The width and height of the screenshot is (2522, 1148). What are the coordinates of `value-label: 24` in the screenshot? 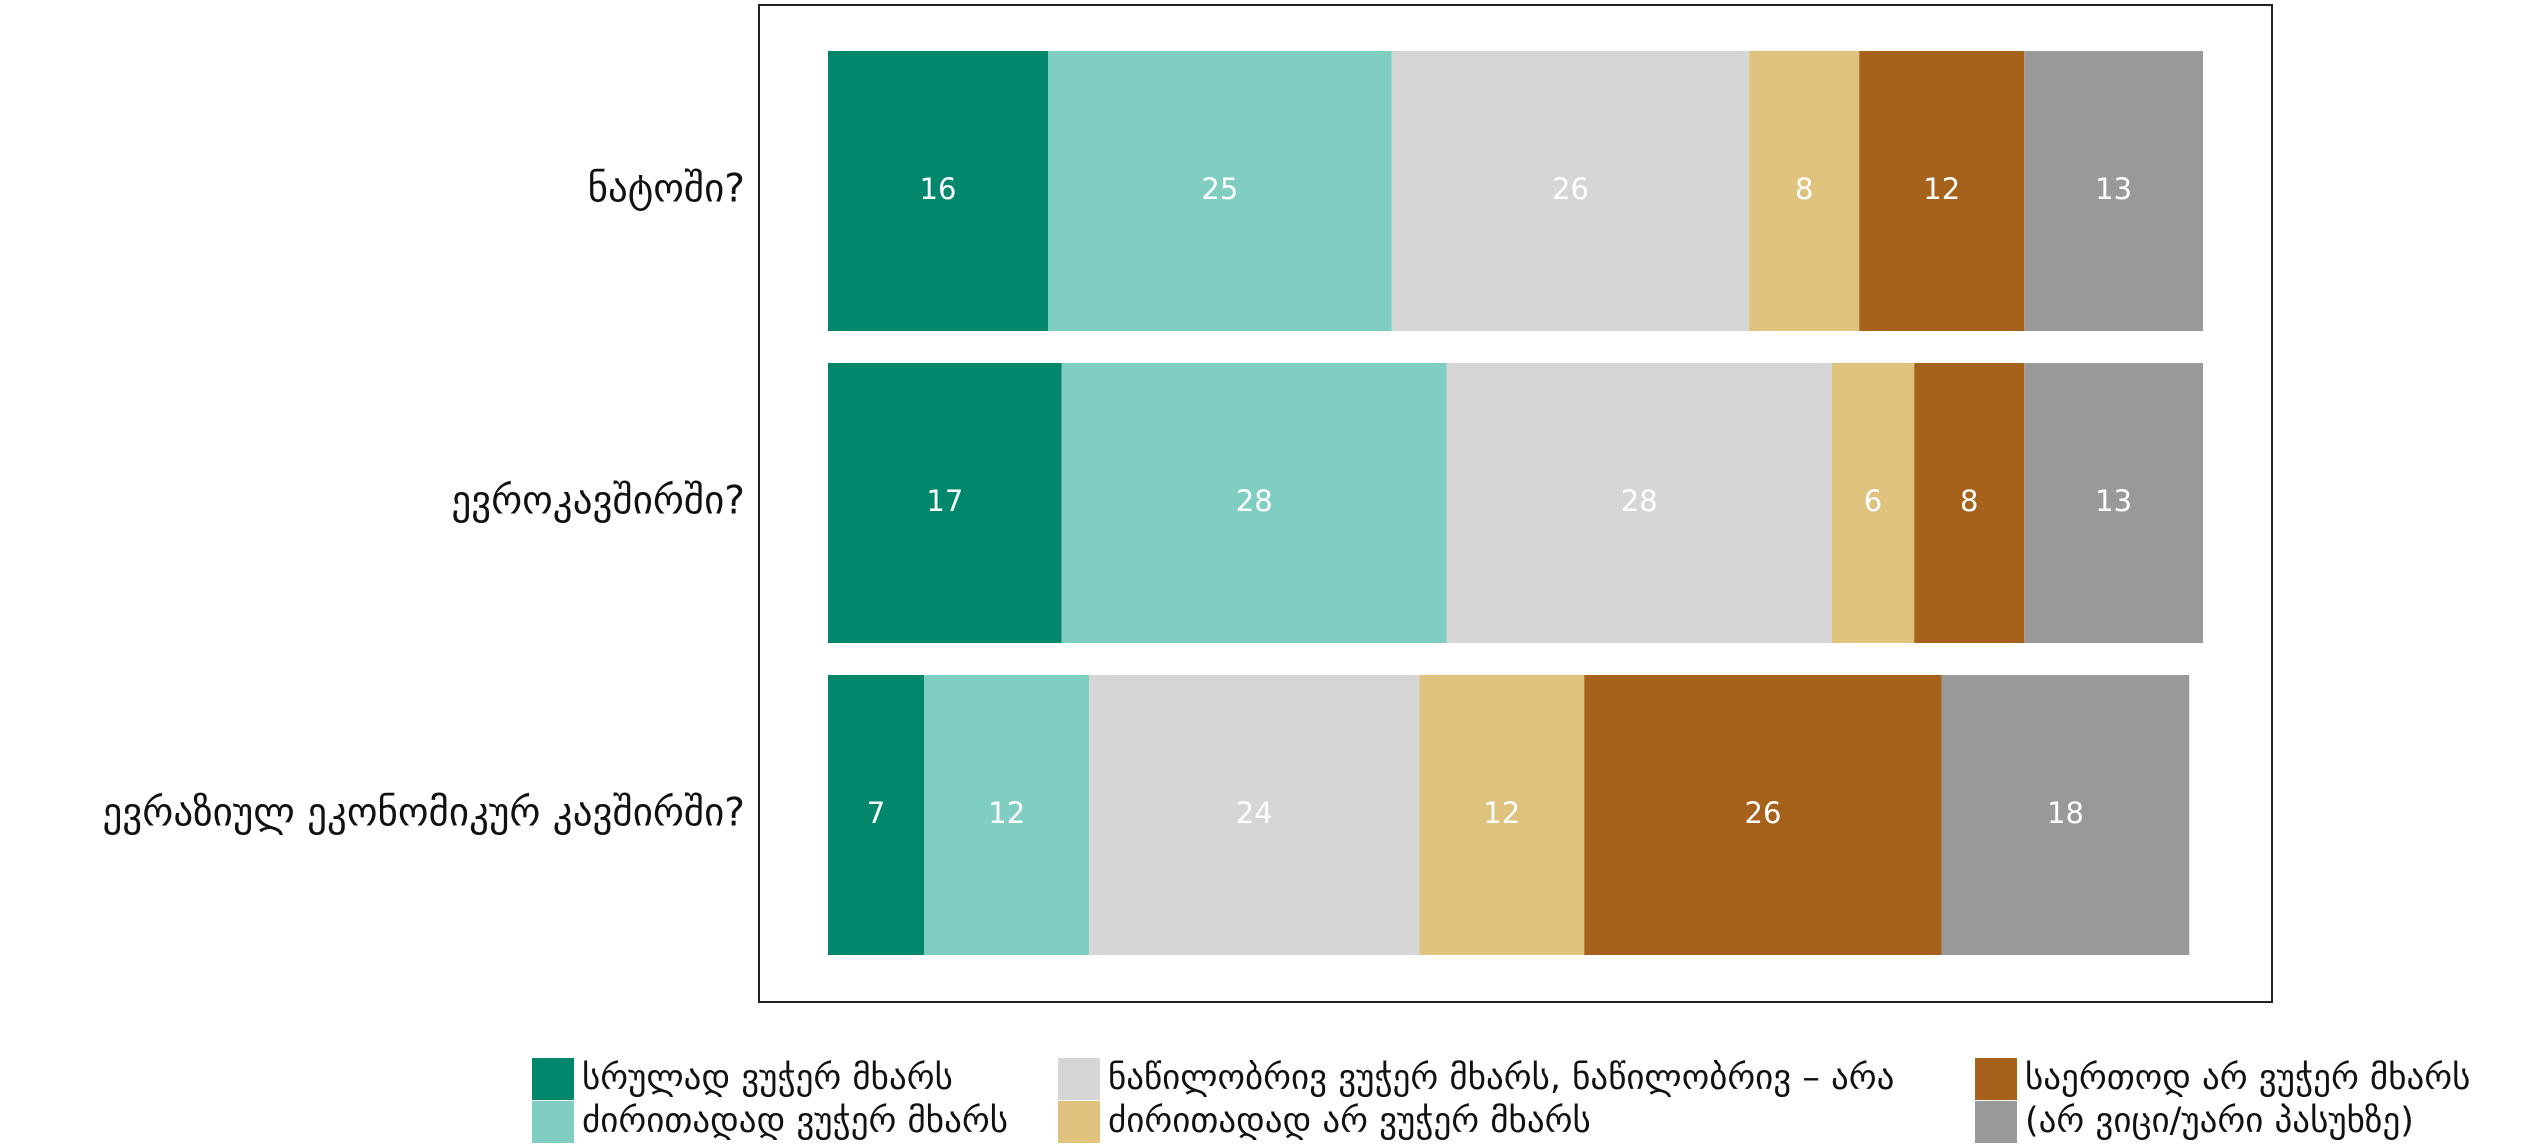 It's located at (1254, 813).